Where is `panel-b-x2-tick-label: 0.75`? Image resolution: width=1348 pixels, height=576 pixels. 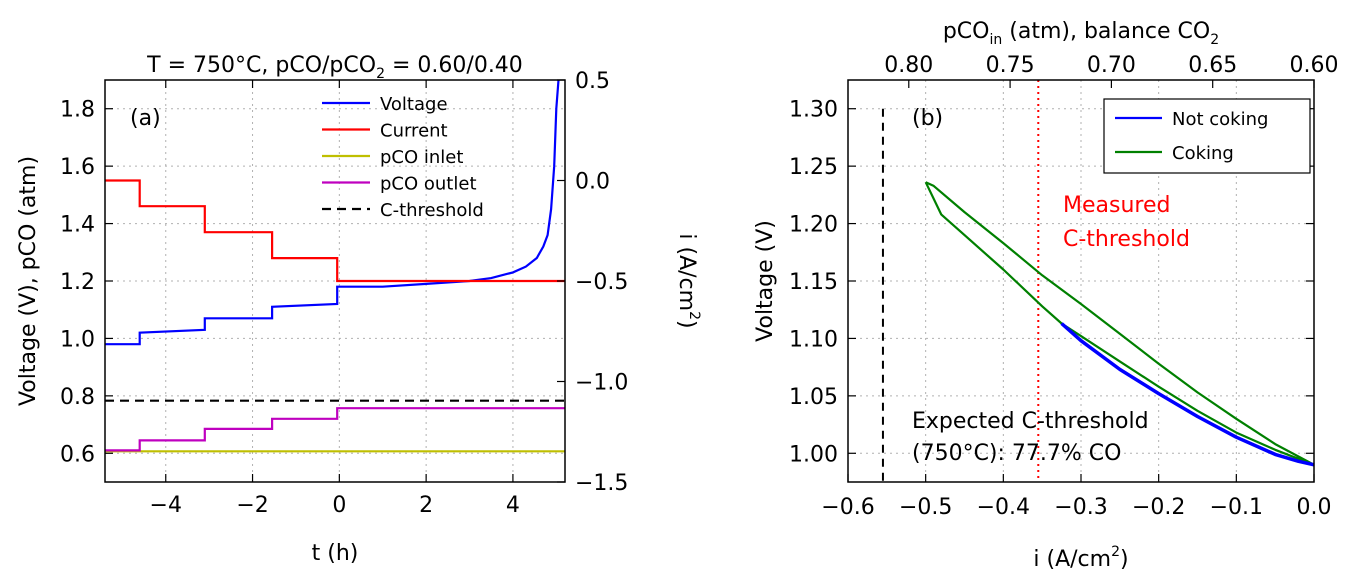
panel-b-x2-tick-label: 0.75 is located at coordinates (1010, 65).